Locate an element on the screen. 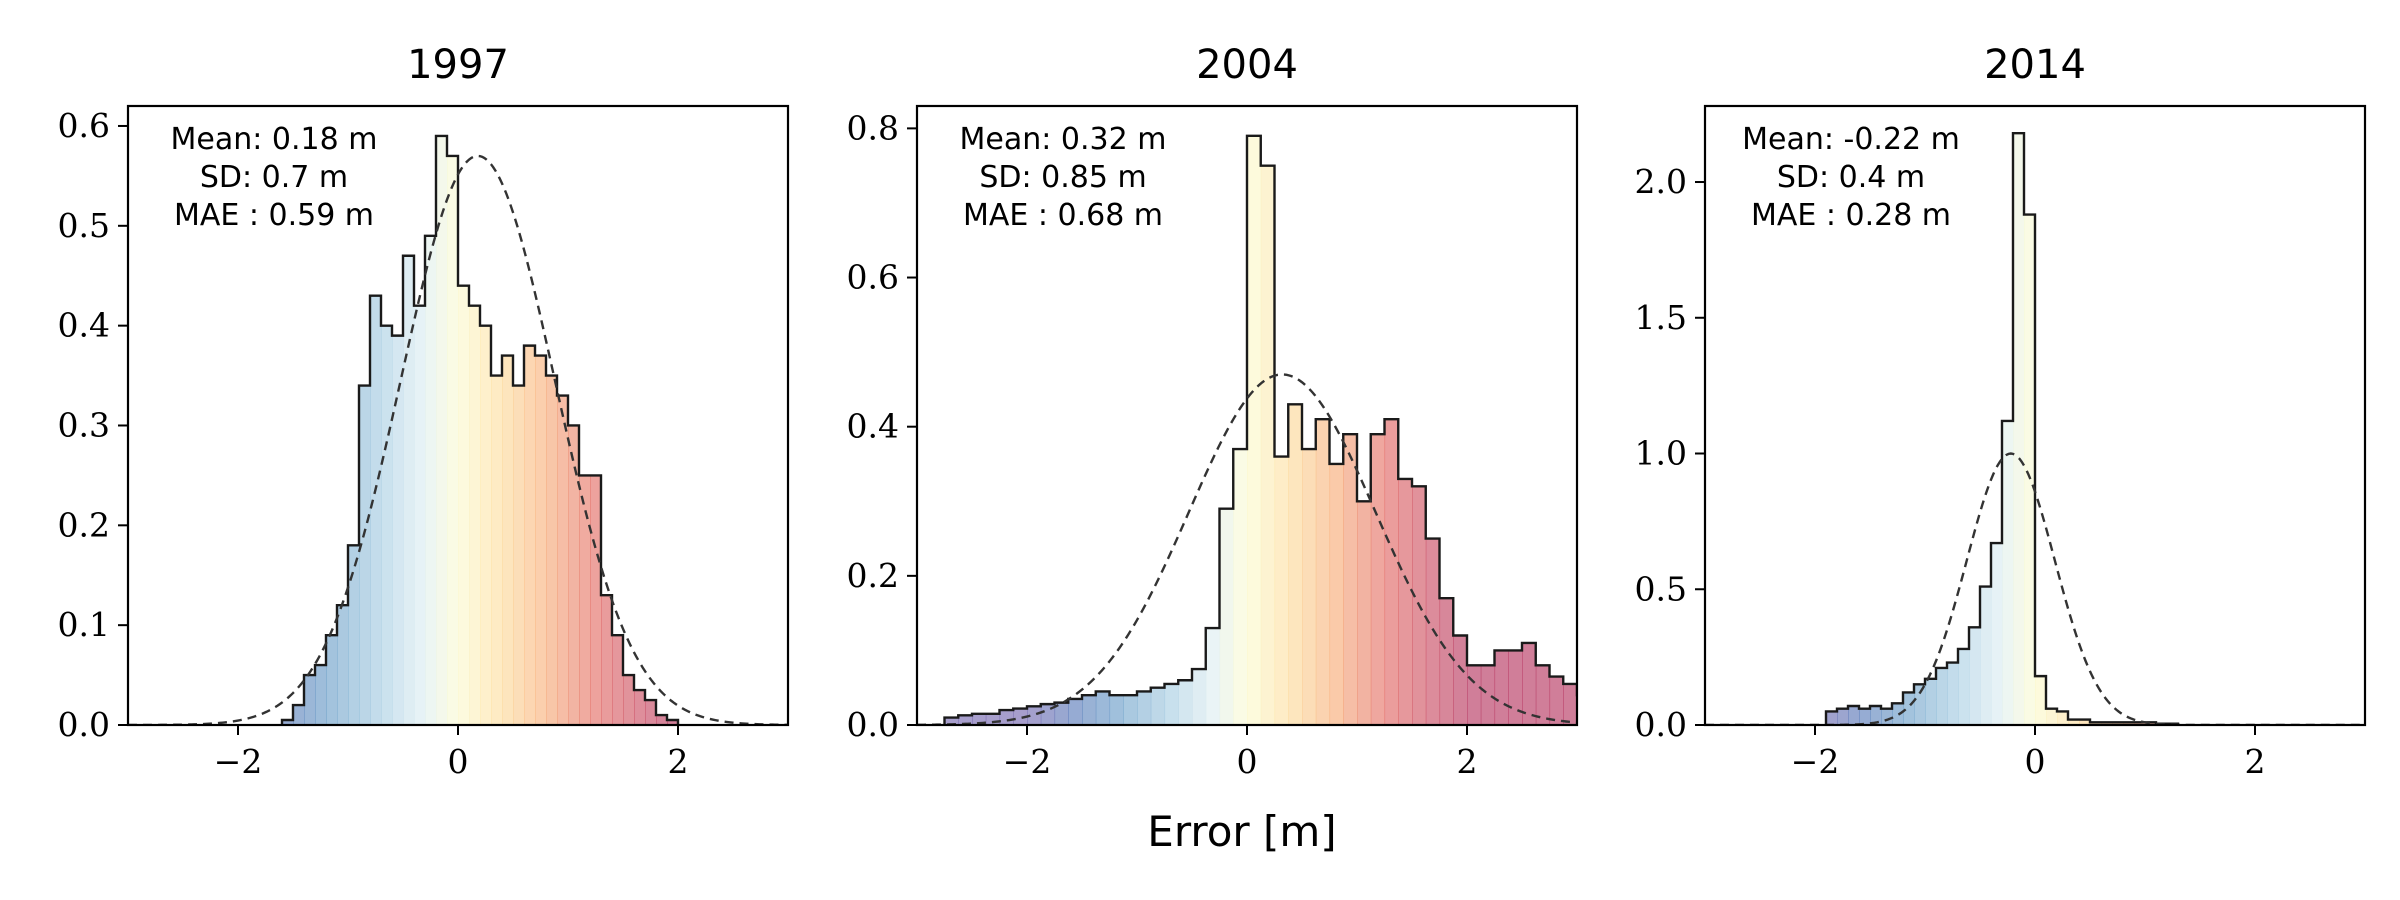 The width and height of the screenshot is (2400, 900). stats-annotation: SD: 0.4 m is located at coordinates (1851, 177).